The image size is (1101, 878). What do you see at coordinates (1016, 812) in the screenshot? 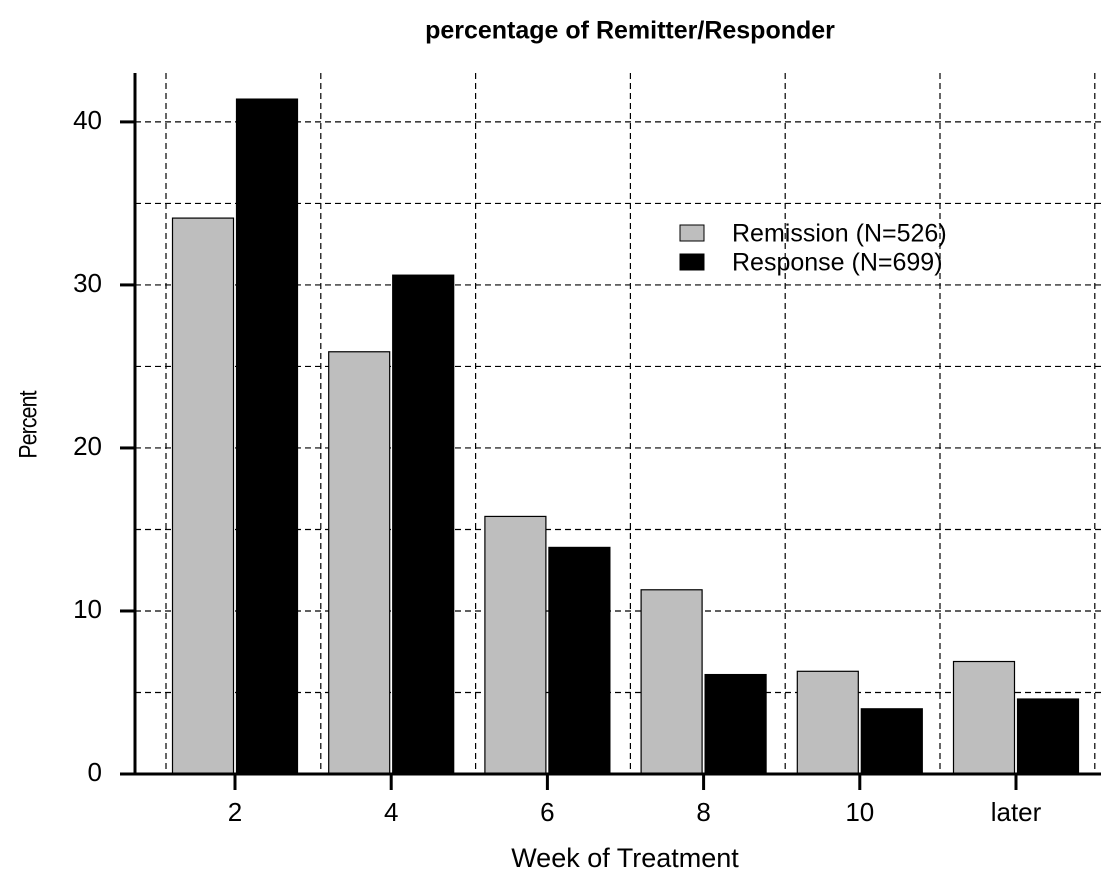
I see `x-tick-label: later` at bounding box center [1016, 812].